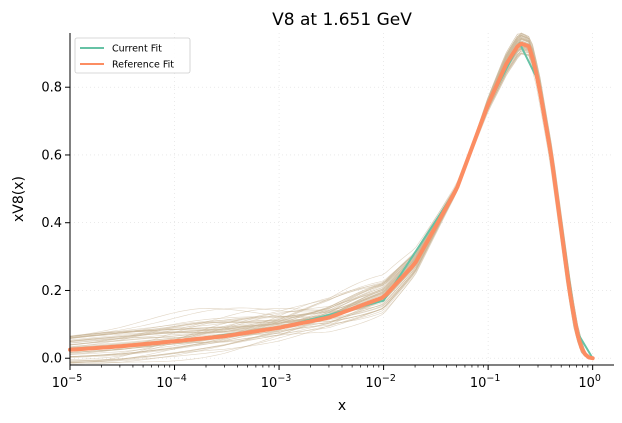 The width and height of the screenshot is (622, 423). I want to click on x-tick-label: 10⁻⁴, so click(171, 382).